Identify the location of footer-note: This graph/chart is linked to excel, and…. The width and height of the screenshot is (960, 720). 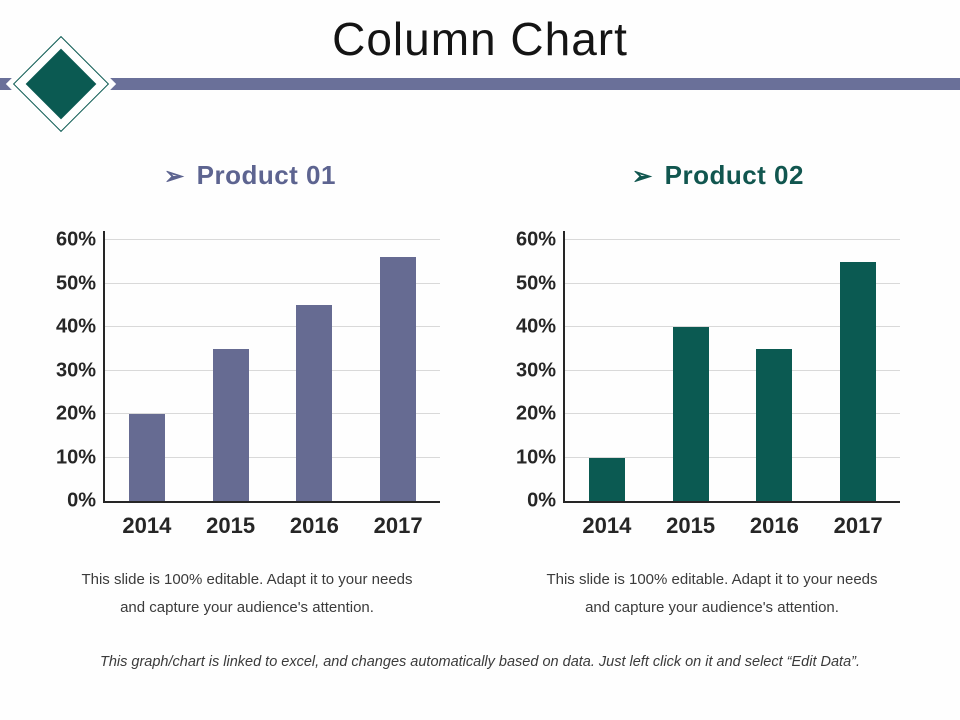
(480, 662).